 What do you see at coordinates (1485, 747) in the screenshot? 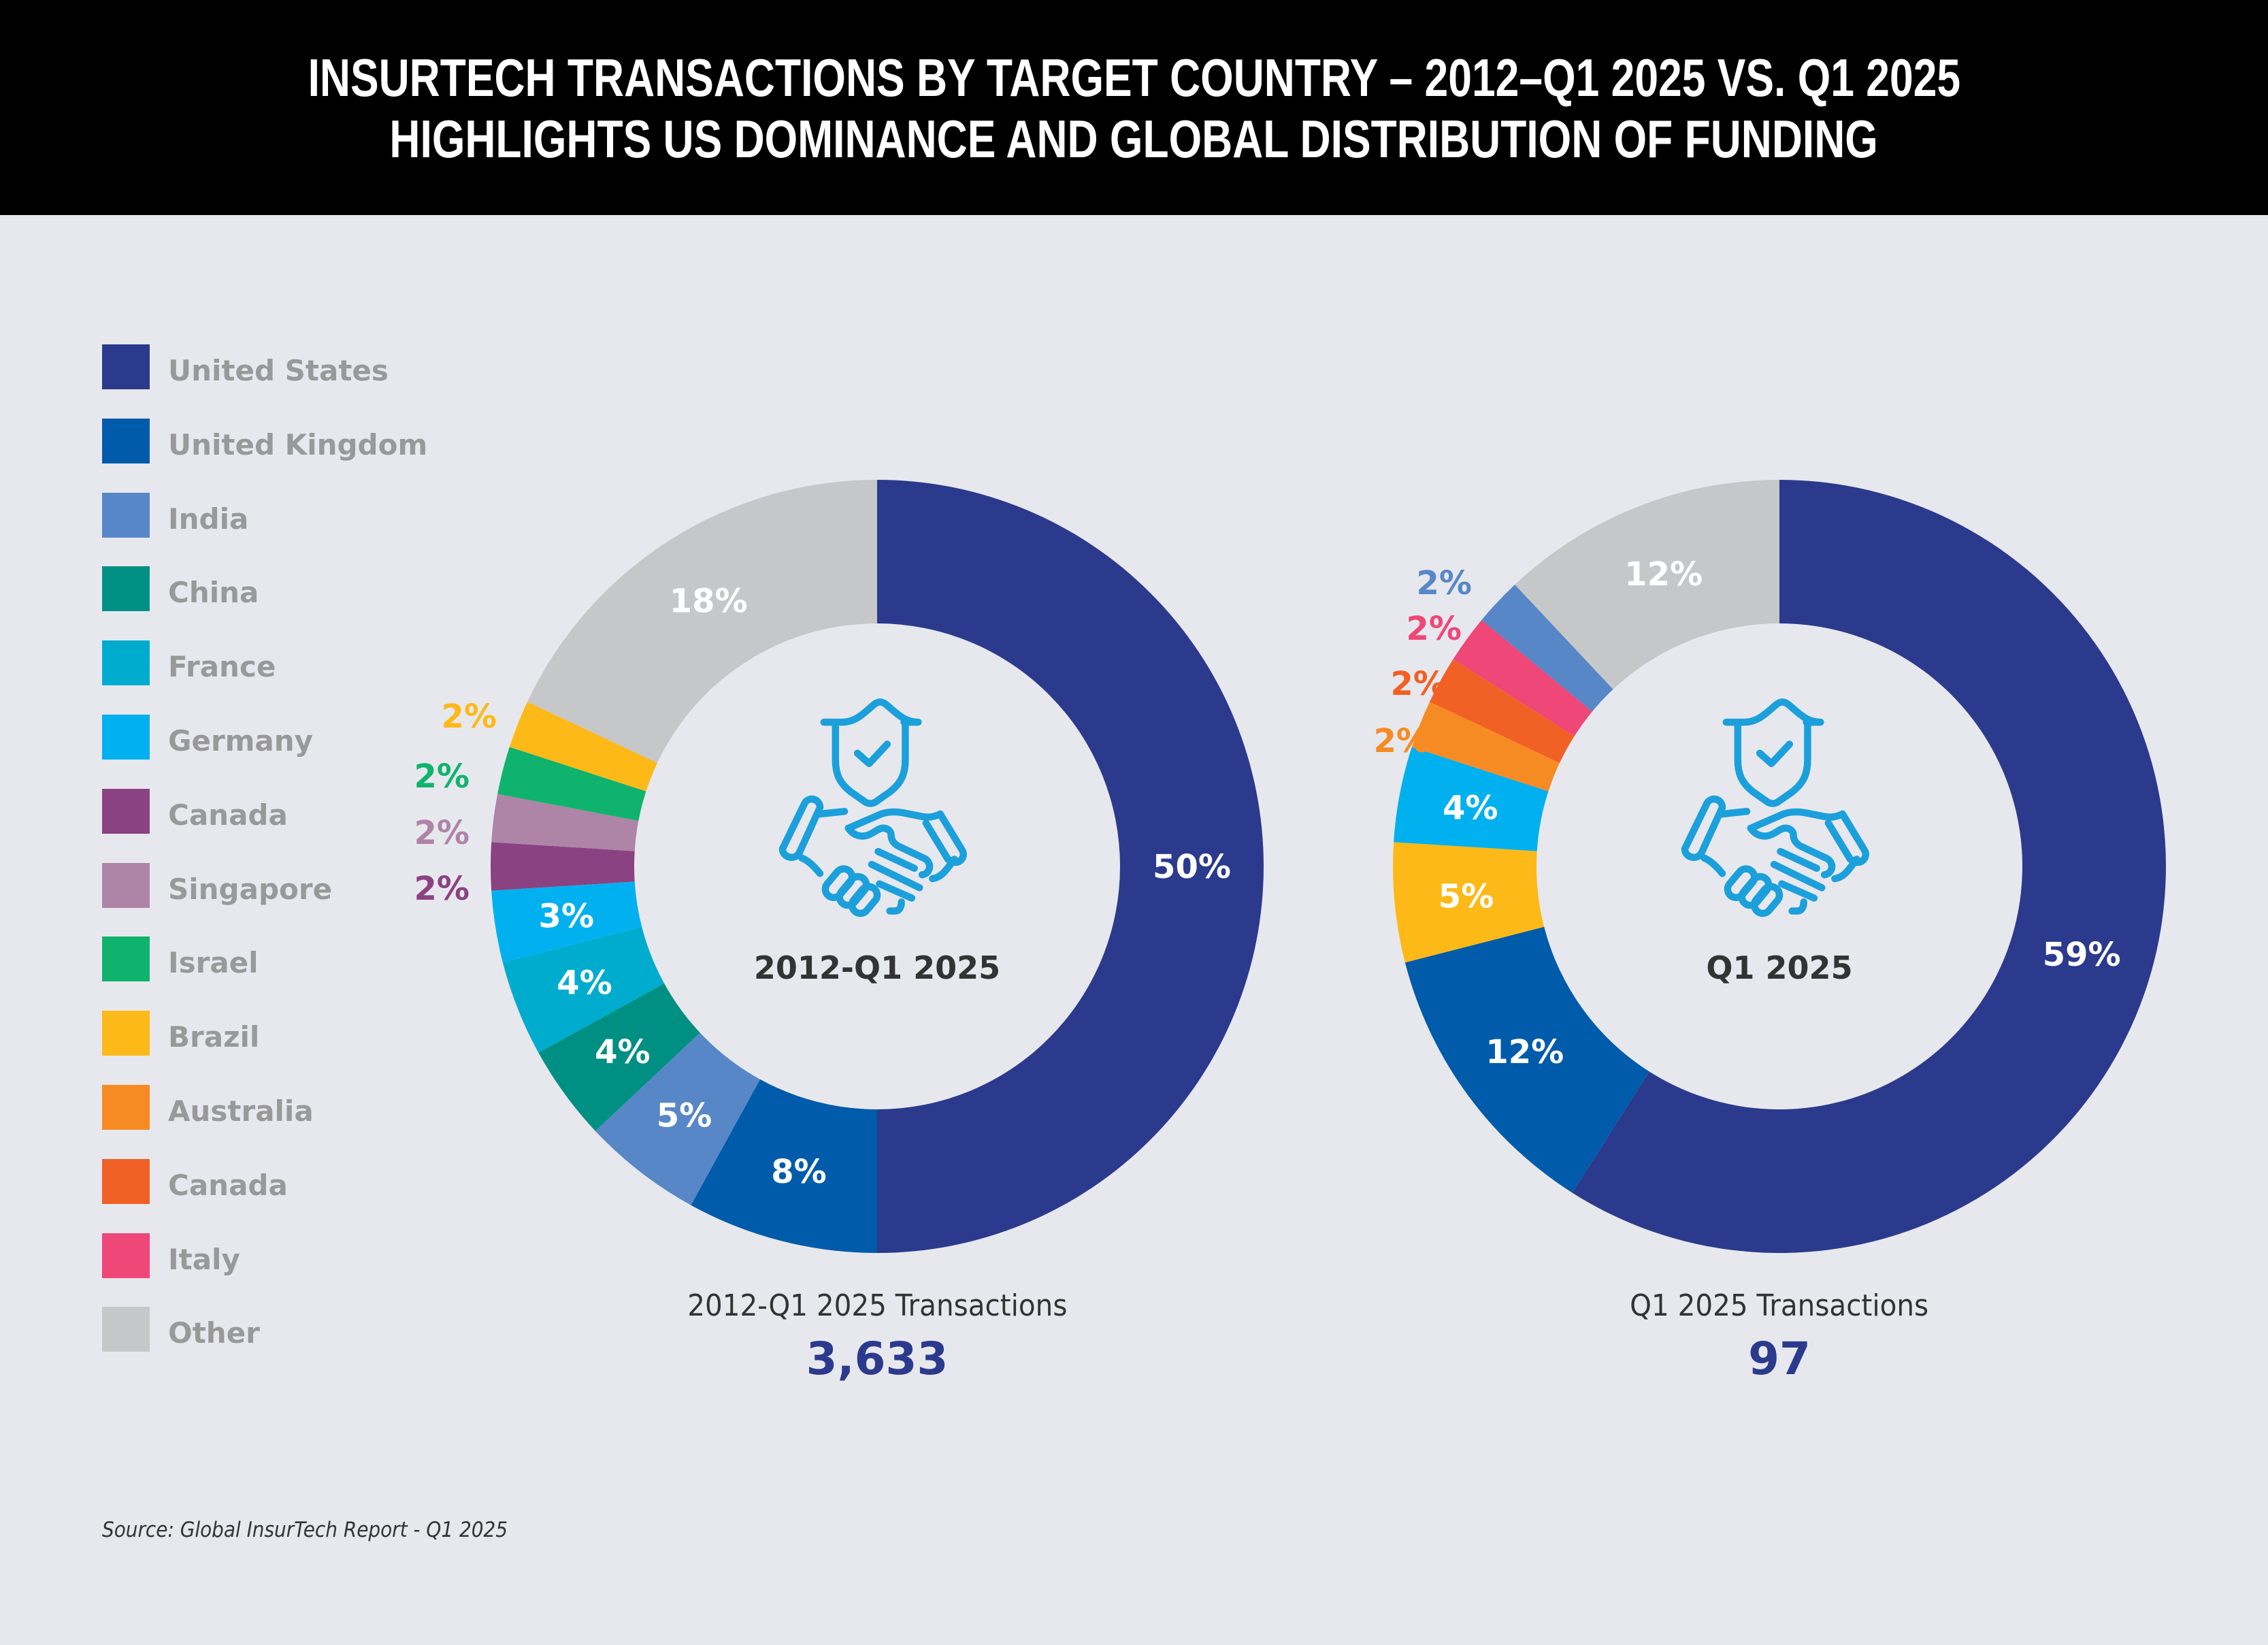
I see `donut-slice-australia` at bounding box center [1485, 747].